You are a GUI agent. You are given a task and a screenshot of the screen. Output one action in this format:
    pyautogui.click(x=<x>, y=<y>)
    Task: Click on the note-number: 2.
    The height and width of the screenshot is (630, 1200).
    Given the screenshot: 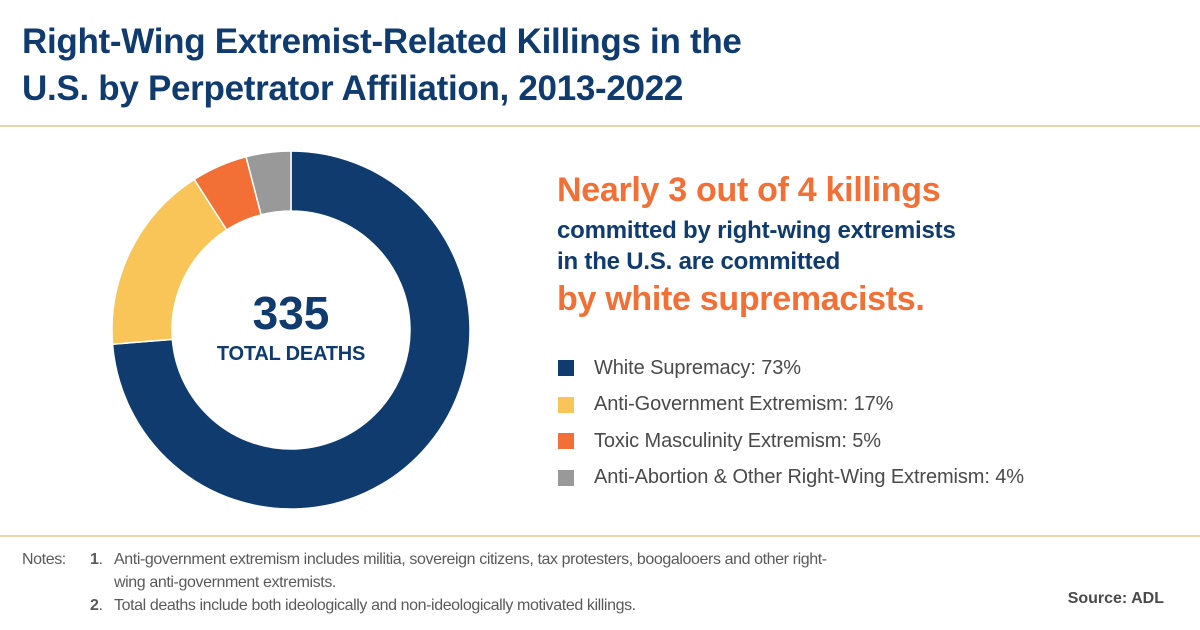 What is the action you would take?
    pyautogui.click(x=96, y=605)
    